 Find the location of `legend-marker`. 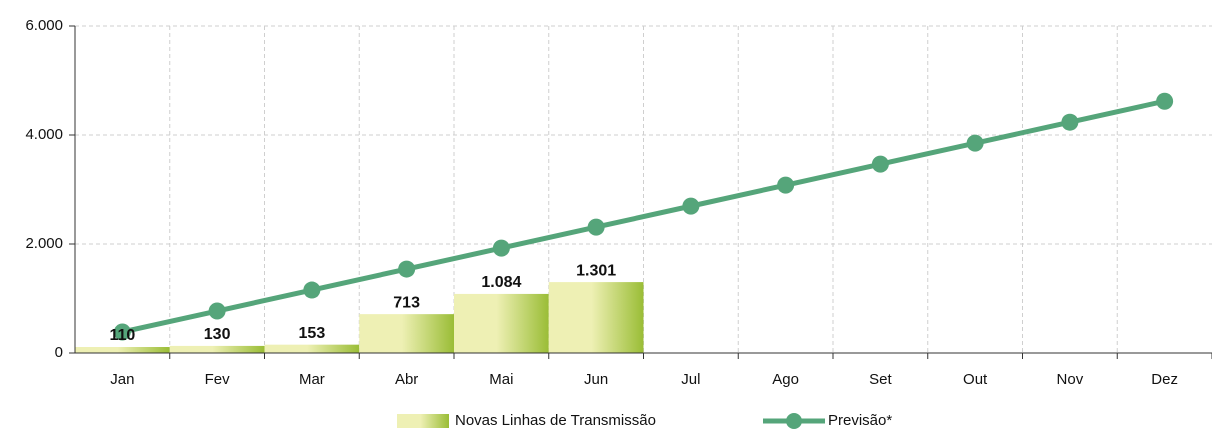

legend-marker is located at coordinates (794, 421).